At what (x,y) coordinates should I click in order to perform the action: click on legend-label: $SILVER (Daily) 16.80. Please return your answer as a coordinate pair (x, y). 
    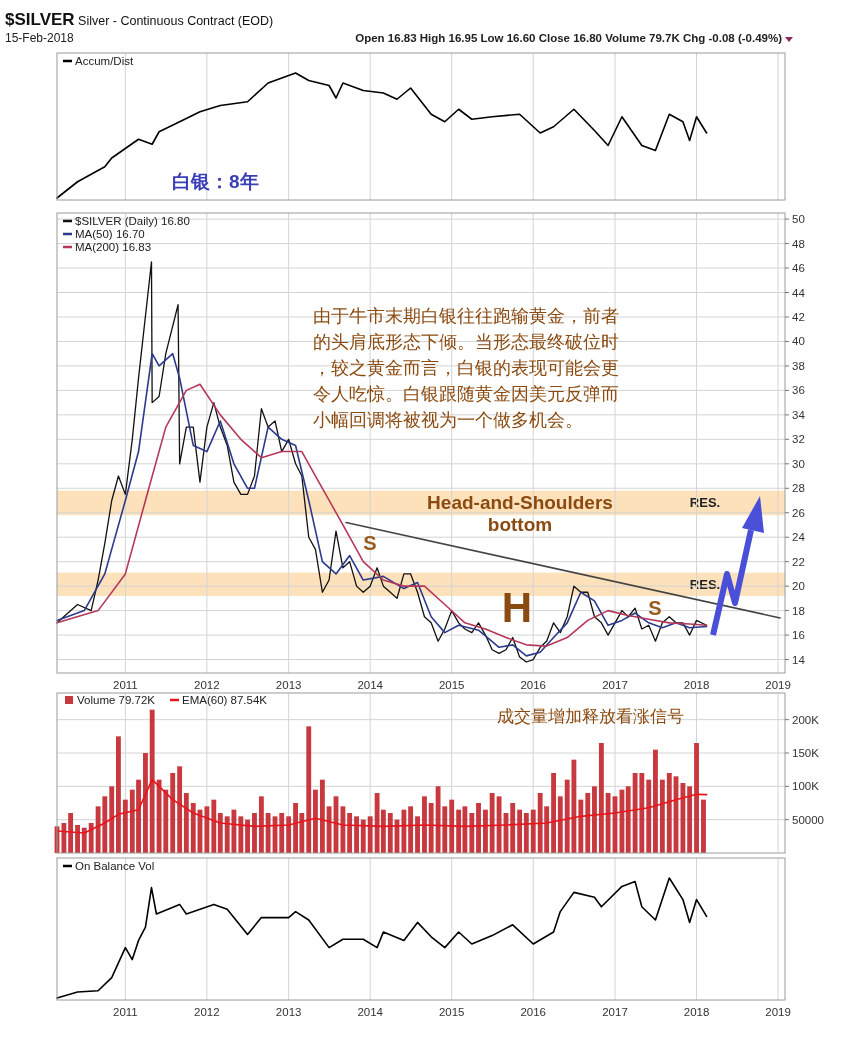
    Looking at the image, I should click on (132, 221).